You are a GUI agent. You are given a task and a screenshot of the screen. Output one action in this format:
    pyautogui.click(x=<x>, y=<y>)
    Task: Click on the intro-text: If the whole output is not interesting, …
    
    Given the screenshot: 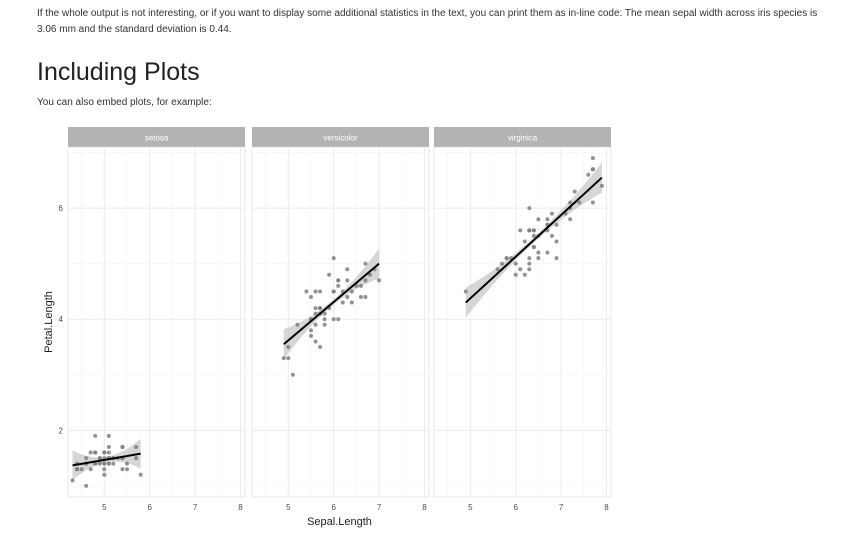 What is the action you would take?
    pyautogui.click(x=427, y=21)
    